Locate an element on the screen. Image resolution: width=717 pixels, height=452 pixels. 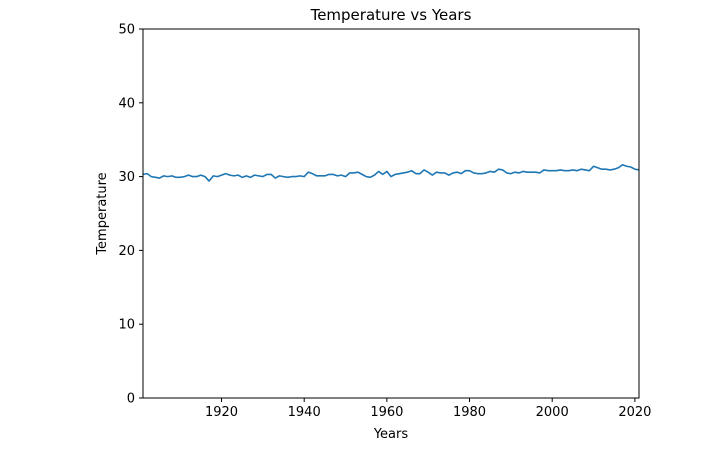
y-tick-label: 10 is located at coordinates (126, 325).